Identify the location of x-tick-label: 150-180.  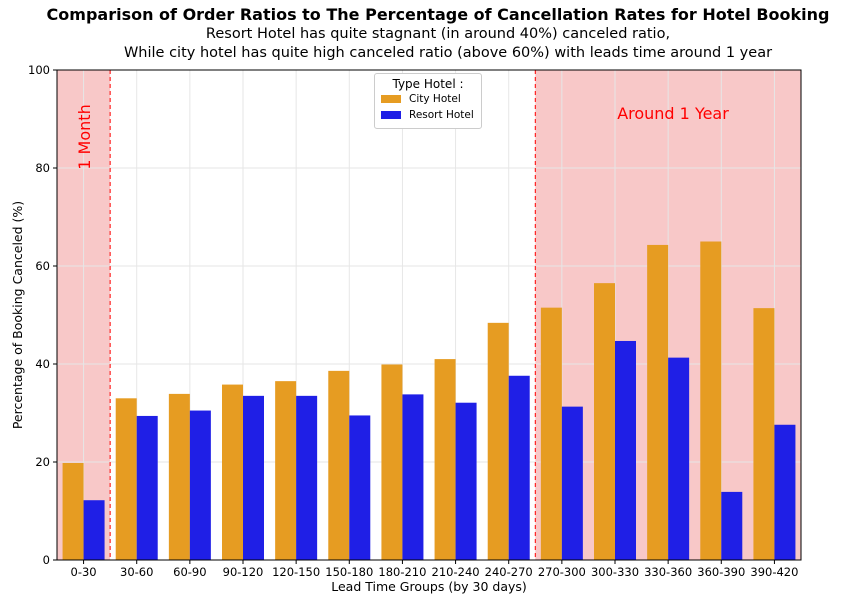
(349, 572).